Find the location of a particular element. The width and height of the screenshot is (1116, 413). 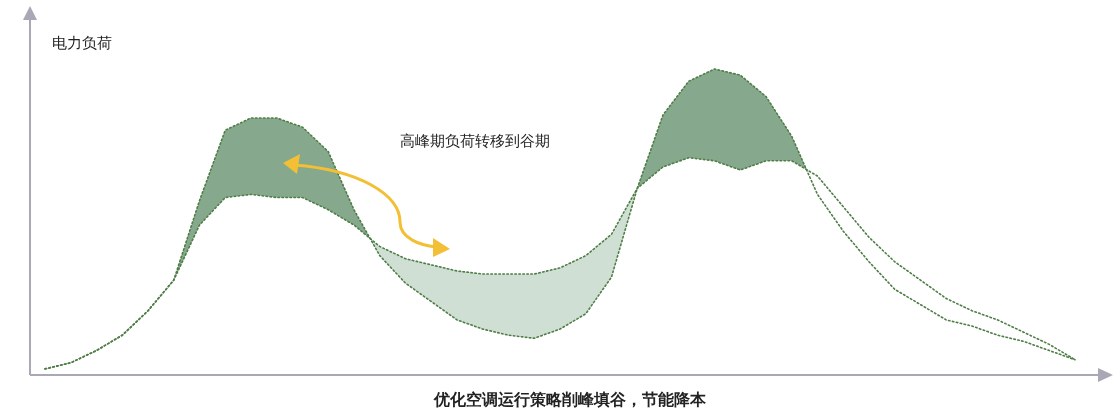

x-axis-title: 优化空调运行策略削峰填谷，节能降本 is located at coordinates (570, 399).